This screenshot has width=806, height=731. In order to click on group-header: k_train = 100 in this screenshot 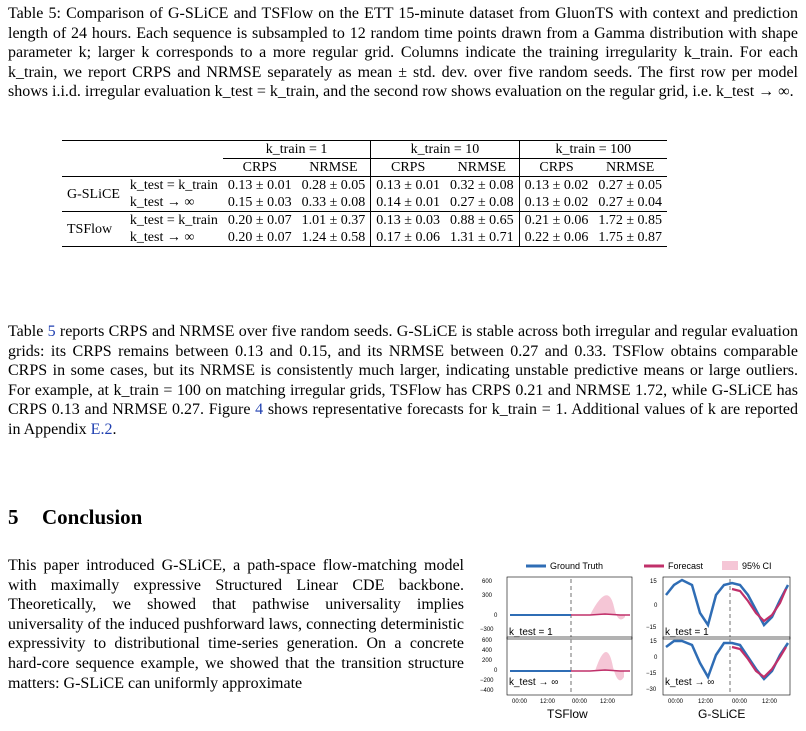, I will do `click(593, 149)`.